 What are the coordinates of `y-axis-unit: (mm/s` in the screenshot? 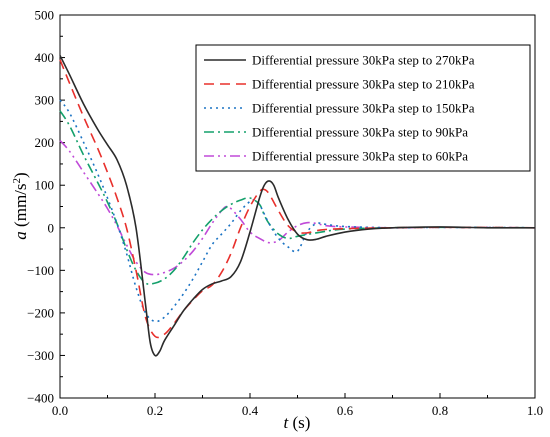 It's located at (20, 207).